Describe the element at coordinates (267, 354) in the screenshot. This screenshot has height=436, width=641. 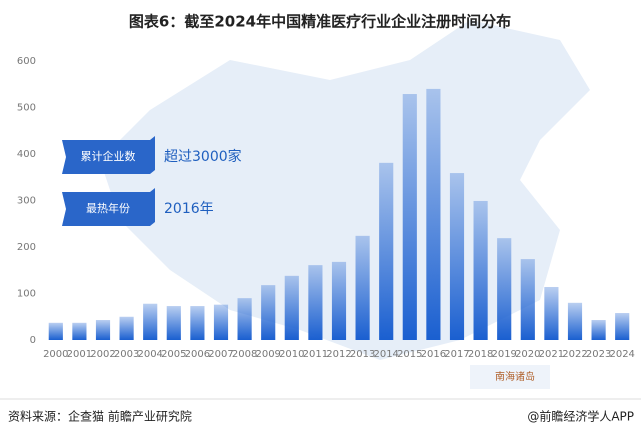
I see `x-tick-label: 2009` at that location.